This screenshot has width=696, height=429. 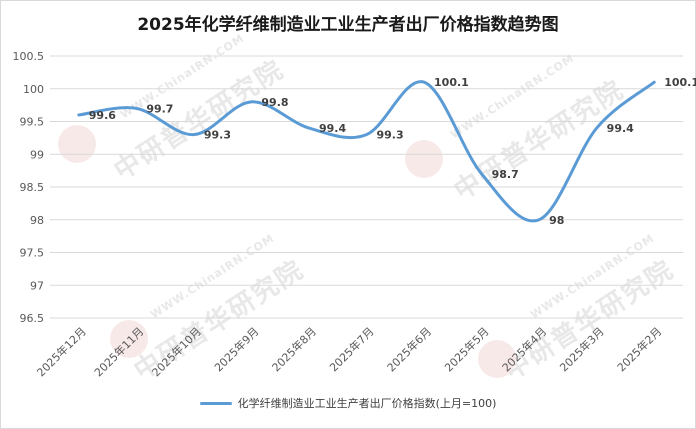 What do you see at coordinates (32, 122) in the screenshot?
I see `y-tick-label: 99.5` at bounding box center [32, 122].